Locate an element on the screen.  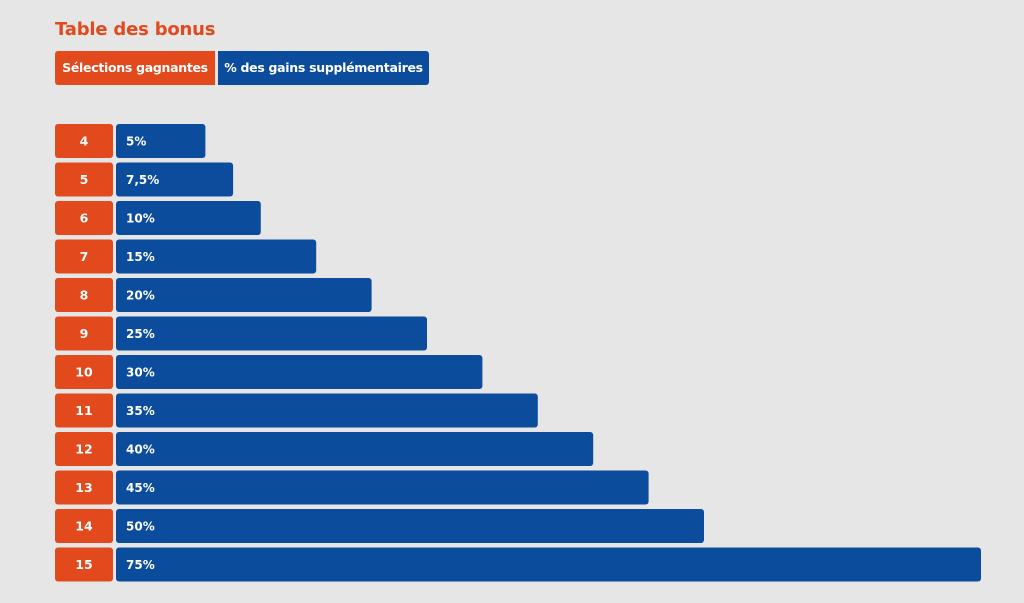
bonus-row-5: 5 7,5% is located at coordinates (144, 179).